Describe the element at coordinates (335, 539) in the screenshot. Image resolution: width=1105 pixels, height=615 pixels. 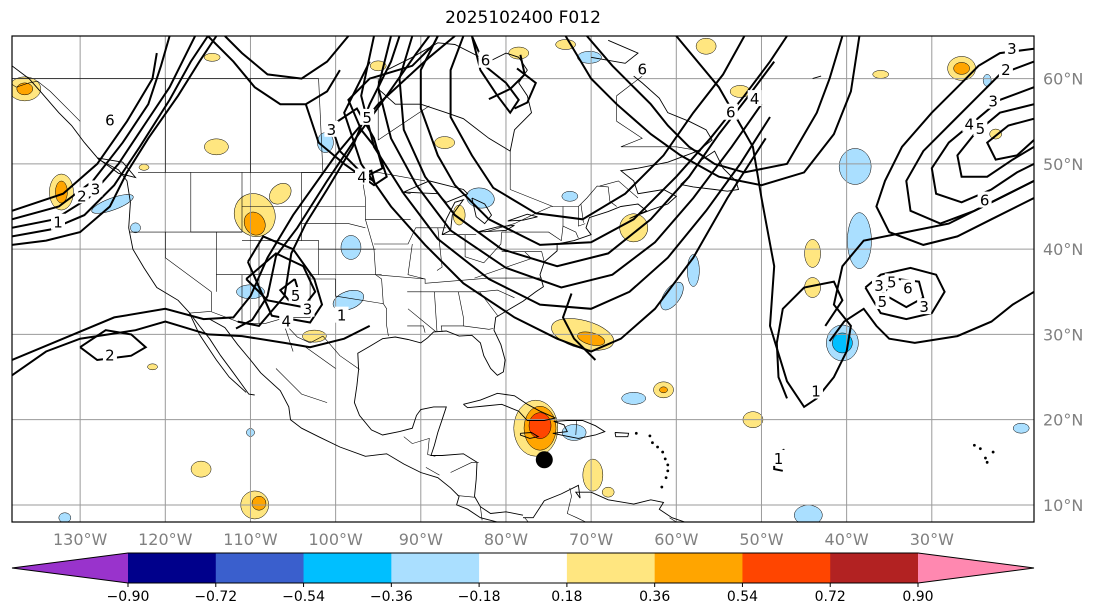
I see `lon-tick-label: 100°W` at that location.